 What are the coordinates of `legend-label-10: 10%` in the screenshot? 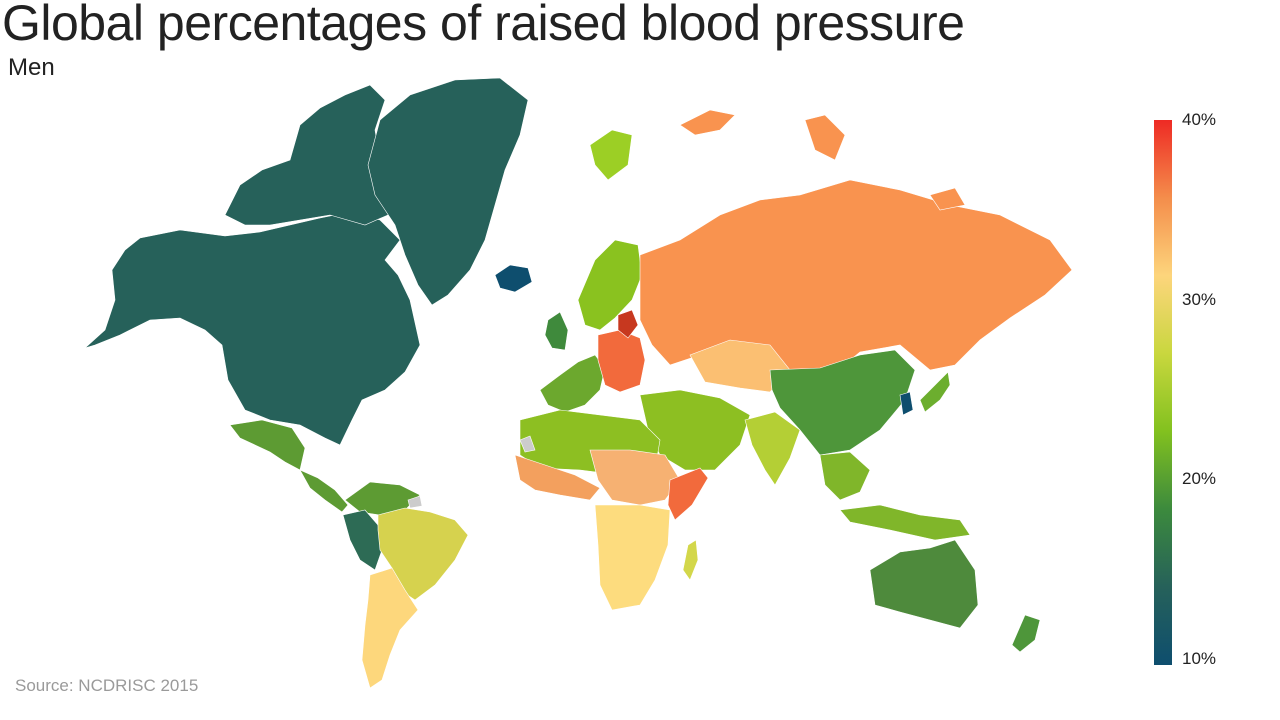 It's located at (1199, 658).